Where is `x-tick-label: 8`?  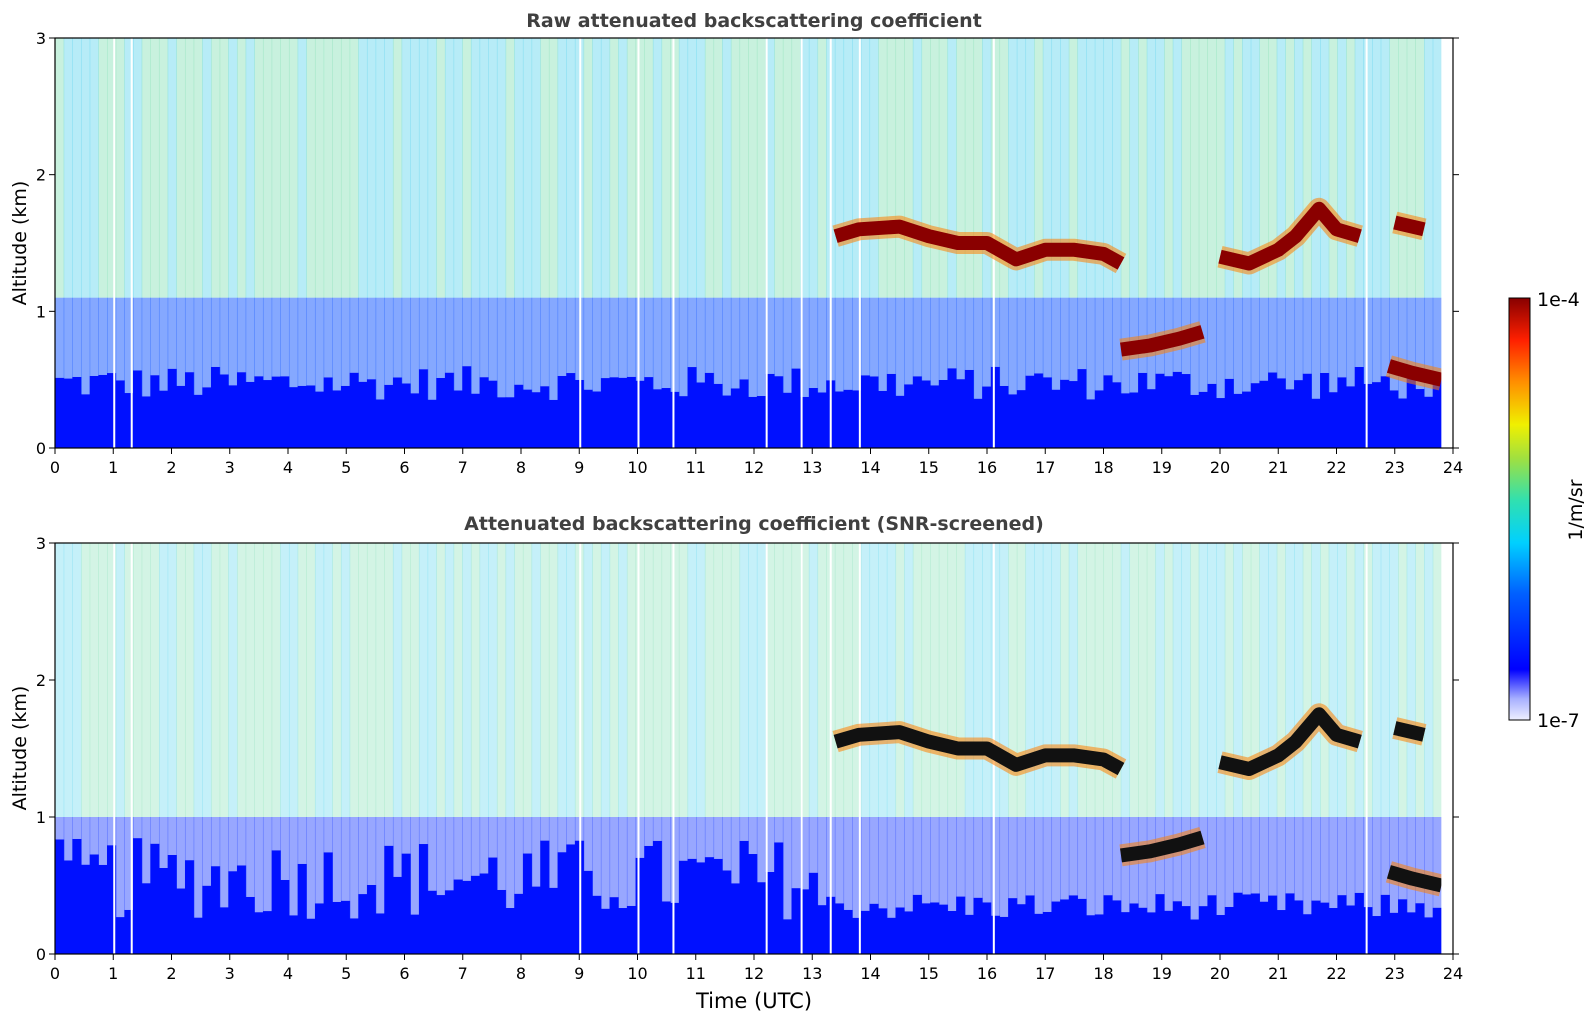 x-tick-label: 8 is located at coordinates (521, 467).